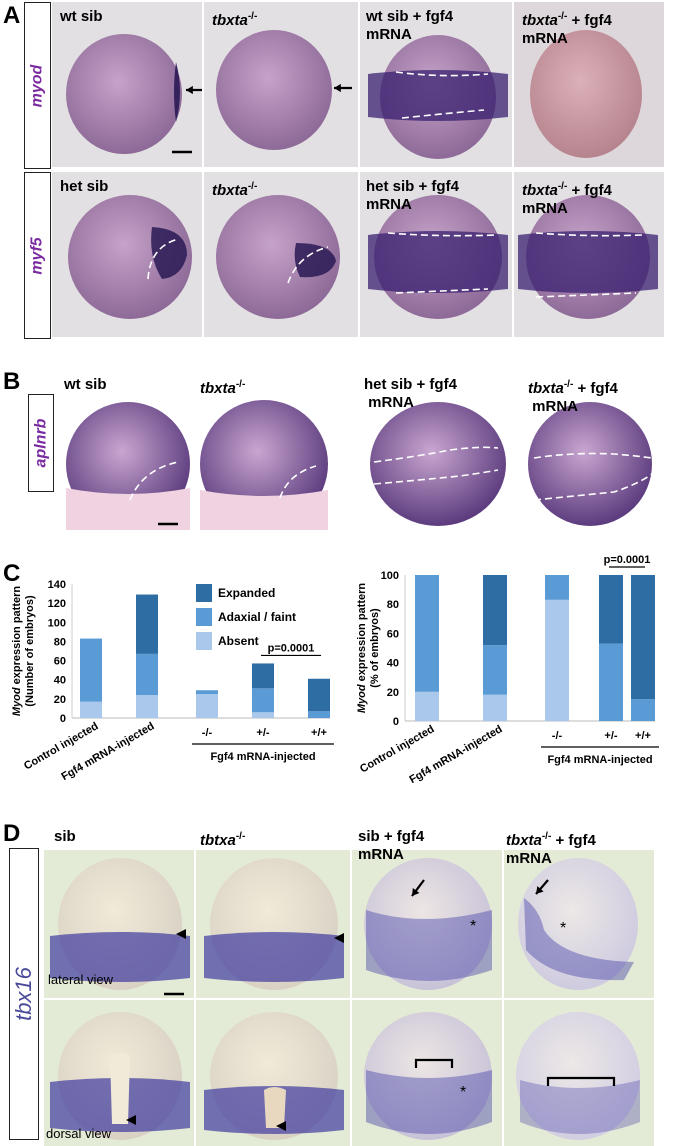  Describe the element at coordinates (81, 16) in the screenshot. I see `title-a1-wt-sib-text: wt sib` at that location.